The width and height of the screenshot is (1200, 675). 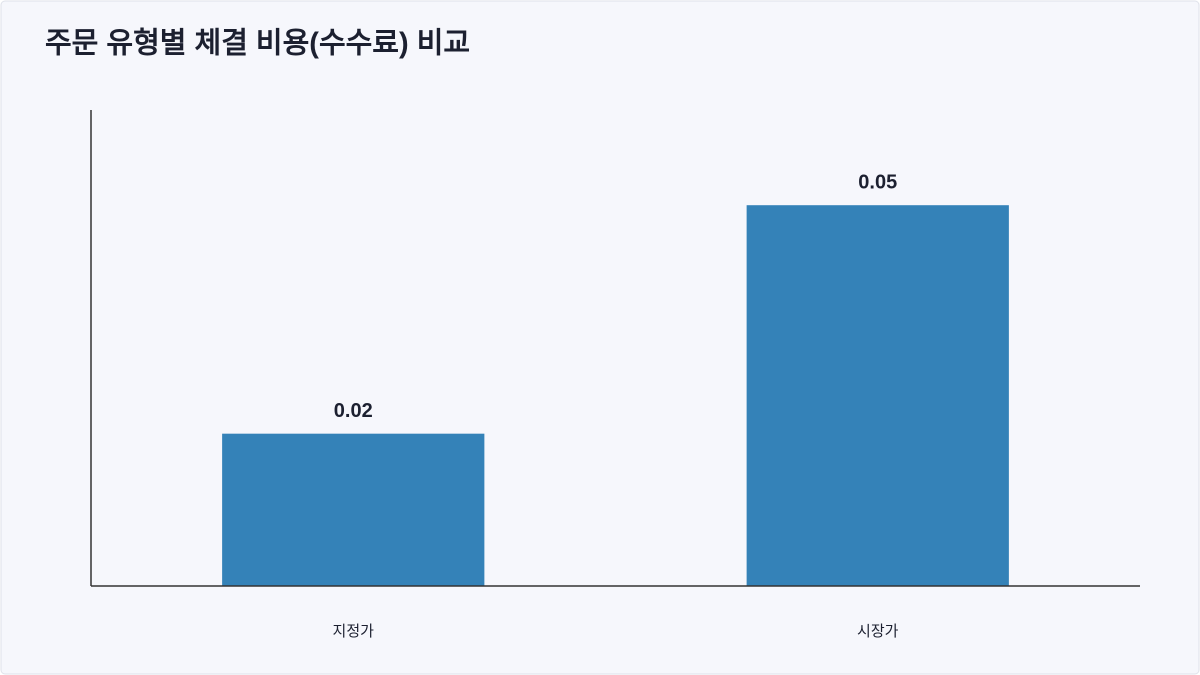 I want to click on x-tick-label: 시장가, so click(x=878, y=631).